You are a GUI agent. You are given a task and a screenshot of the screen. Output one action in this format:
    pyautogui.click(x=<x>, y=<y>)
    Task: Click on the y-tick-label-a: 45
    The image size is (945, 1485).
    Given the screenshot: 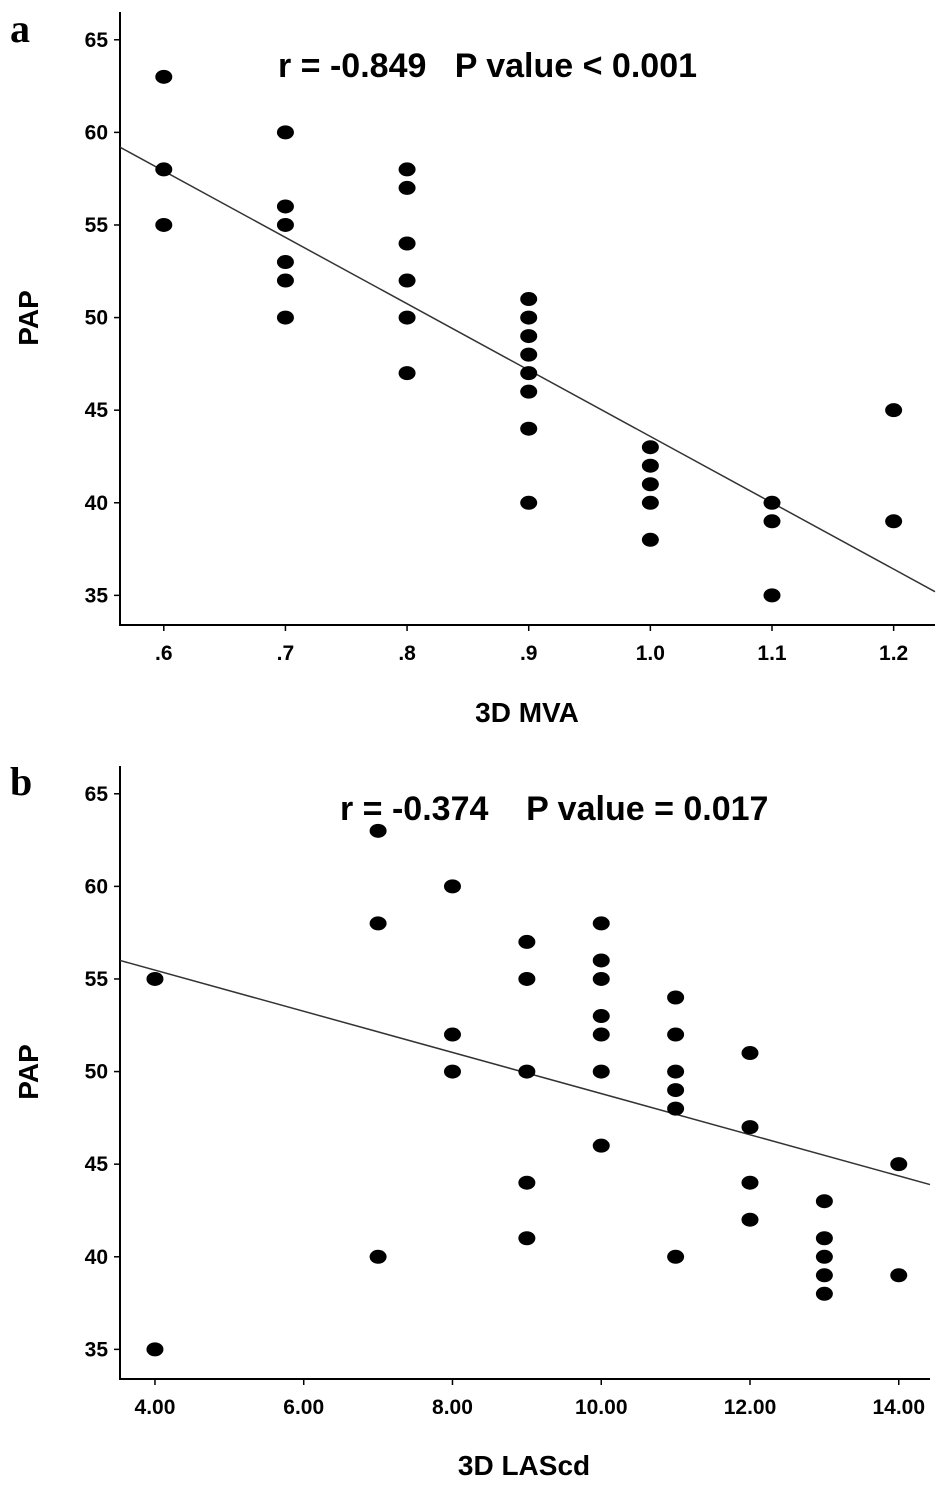 What is the action you would take?
    pyautogui.click(x=97, y=410)
    